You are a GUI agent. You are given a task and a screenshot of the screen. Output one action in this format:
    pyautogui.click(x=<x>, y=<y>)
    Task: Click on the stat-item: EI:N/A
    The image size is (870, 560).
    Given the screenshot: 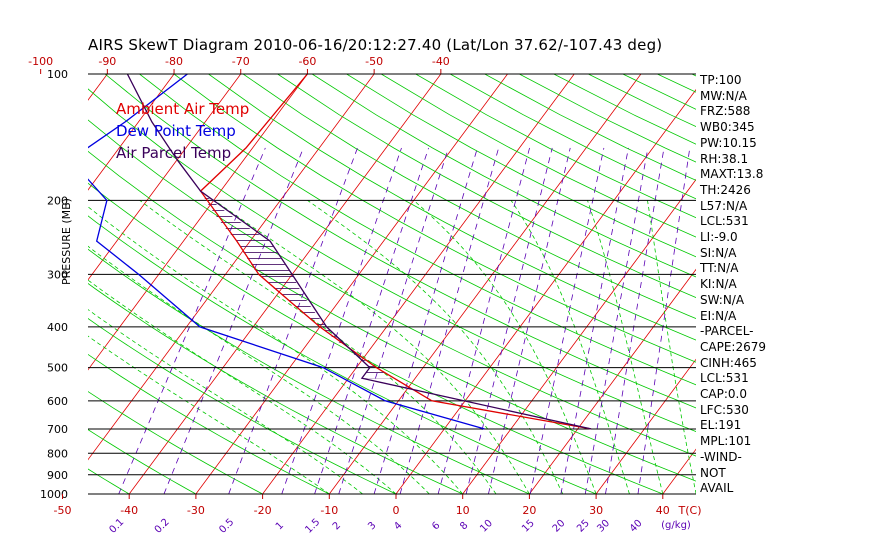 What is the action you would take?
    pyautogui.click(x=718, y=315)
    